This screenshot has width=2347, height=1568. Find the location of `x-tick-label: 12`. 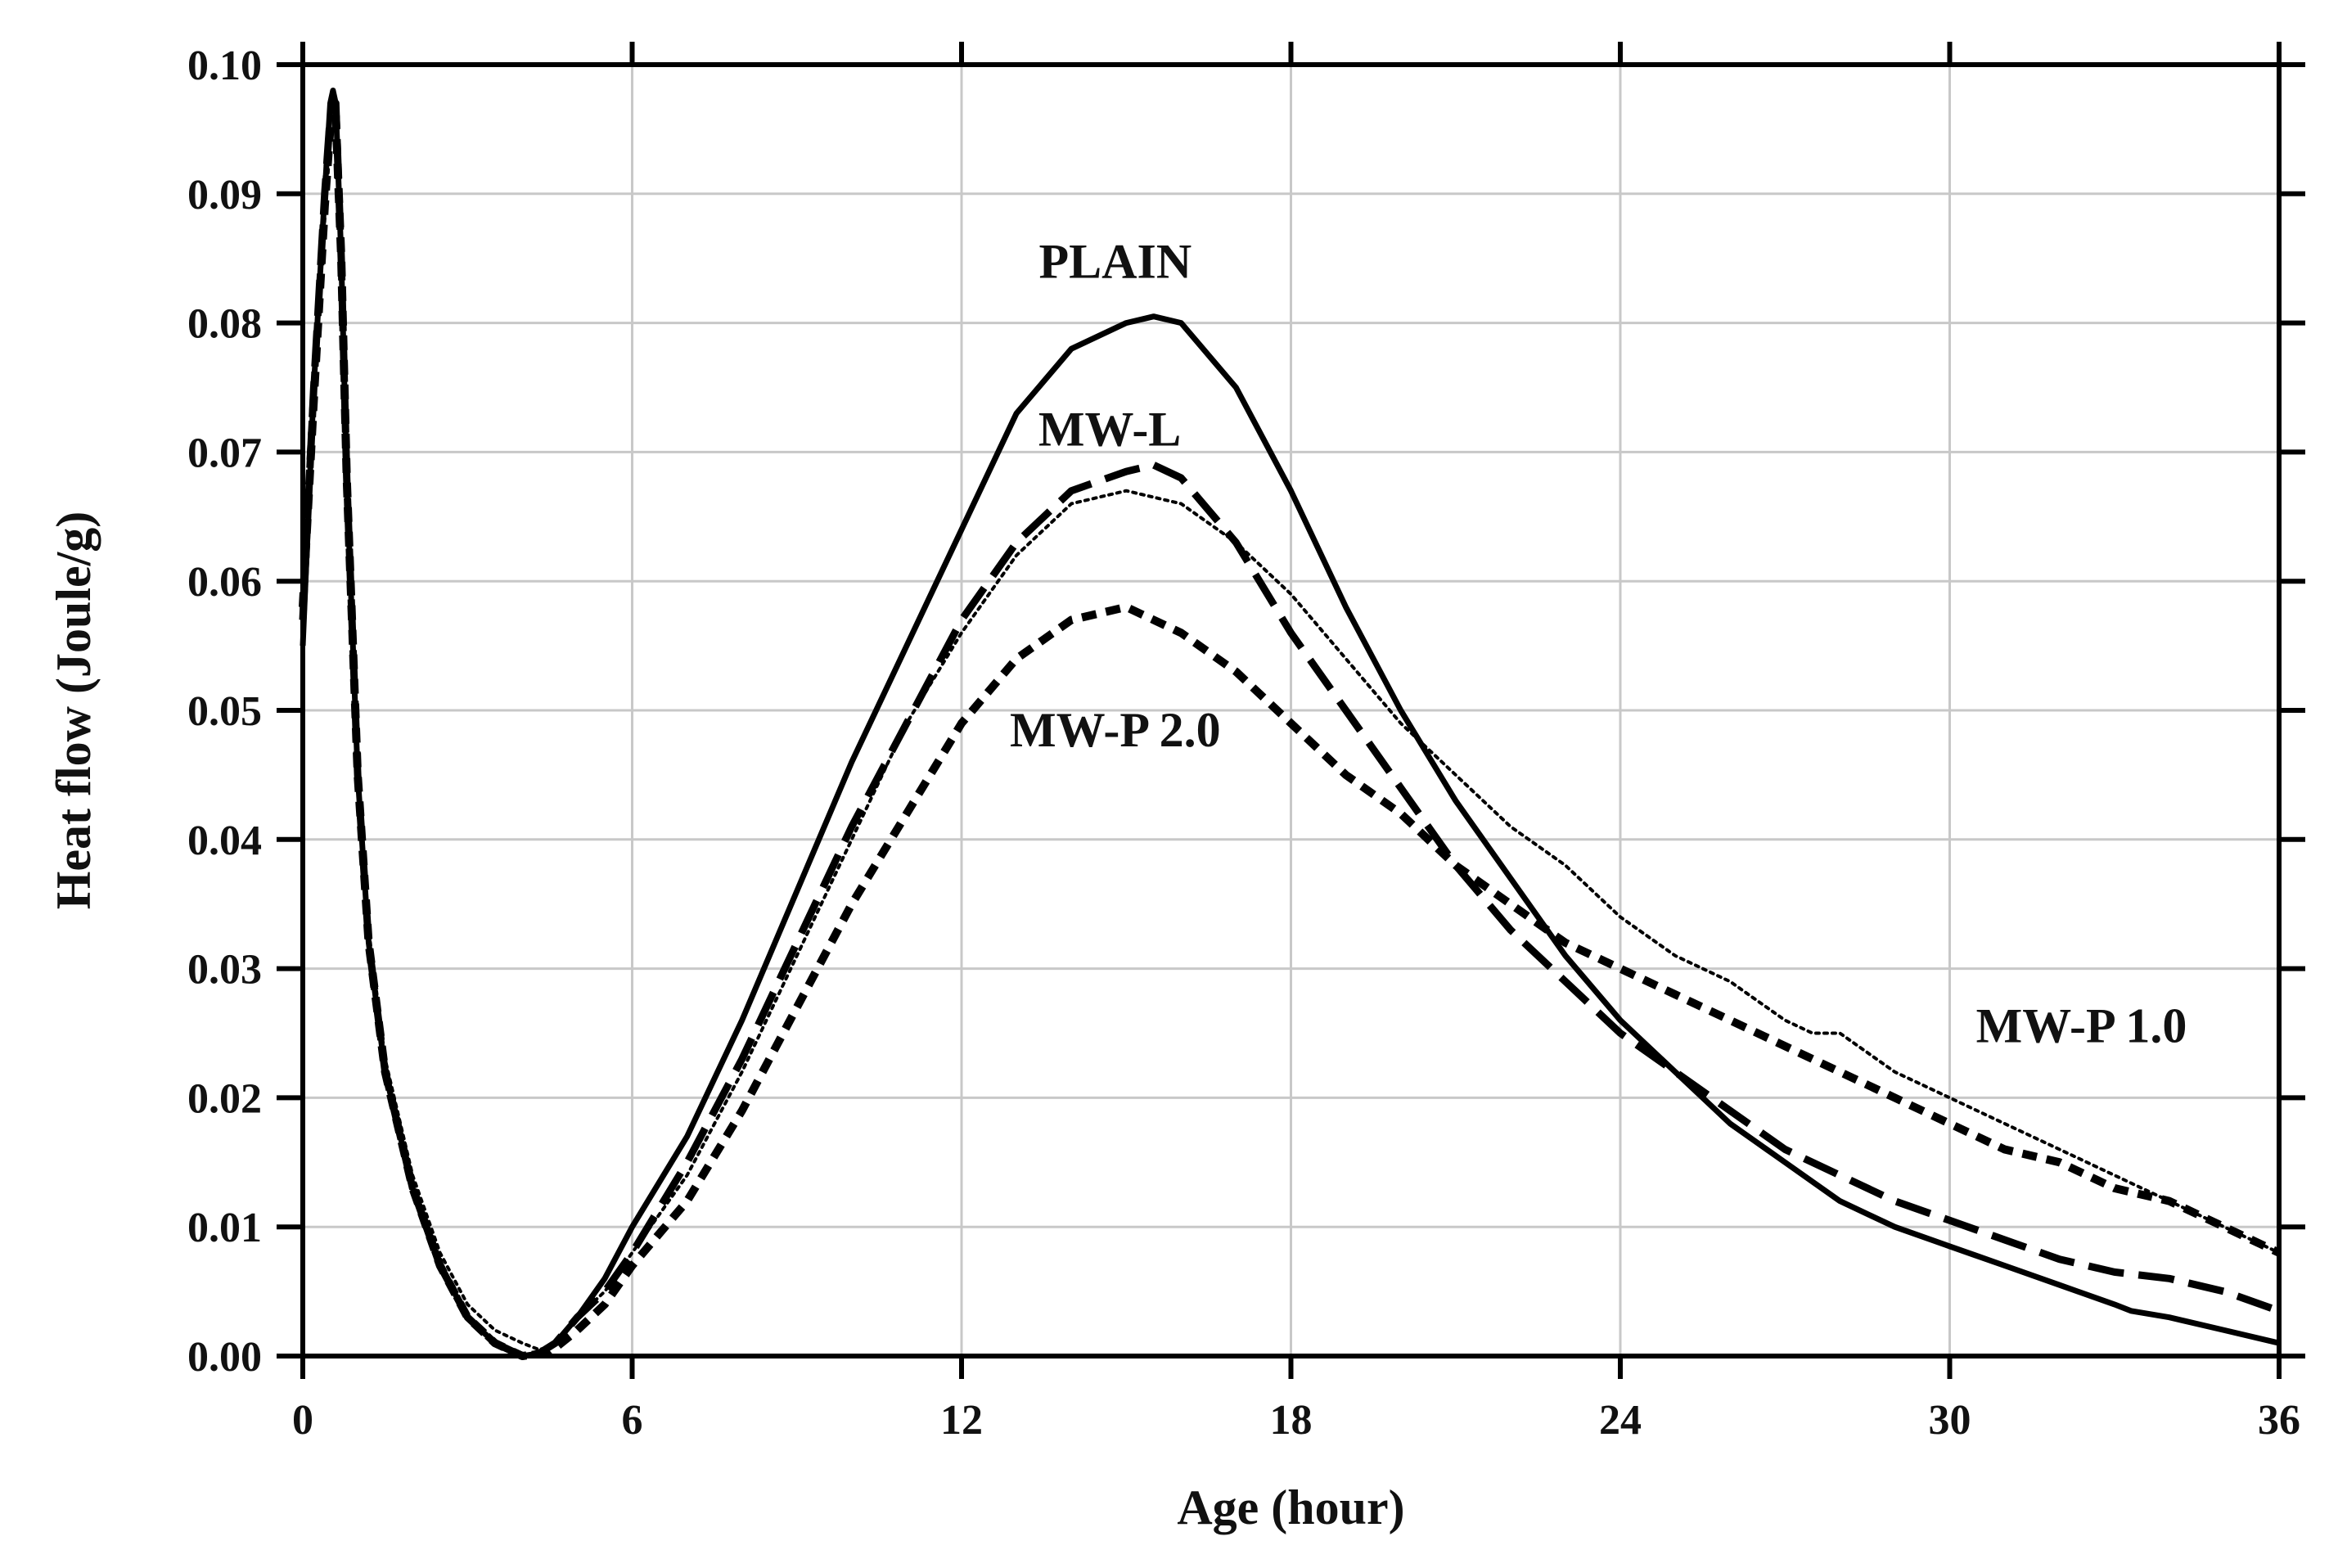

x-tick-label: 12 is located at coordinates (961, 1420).